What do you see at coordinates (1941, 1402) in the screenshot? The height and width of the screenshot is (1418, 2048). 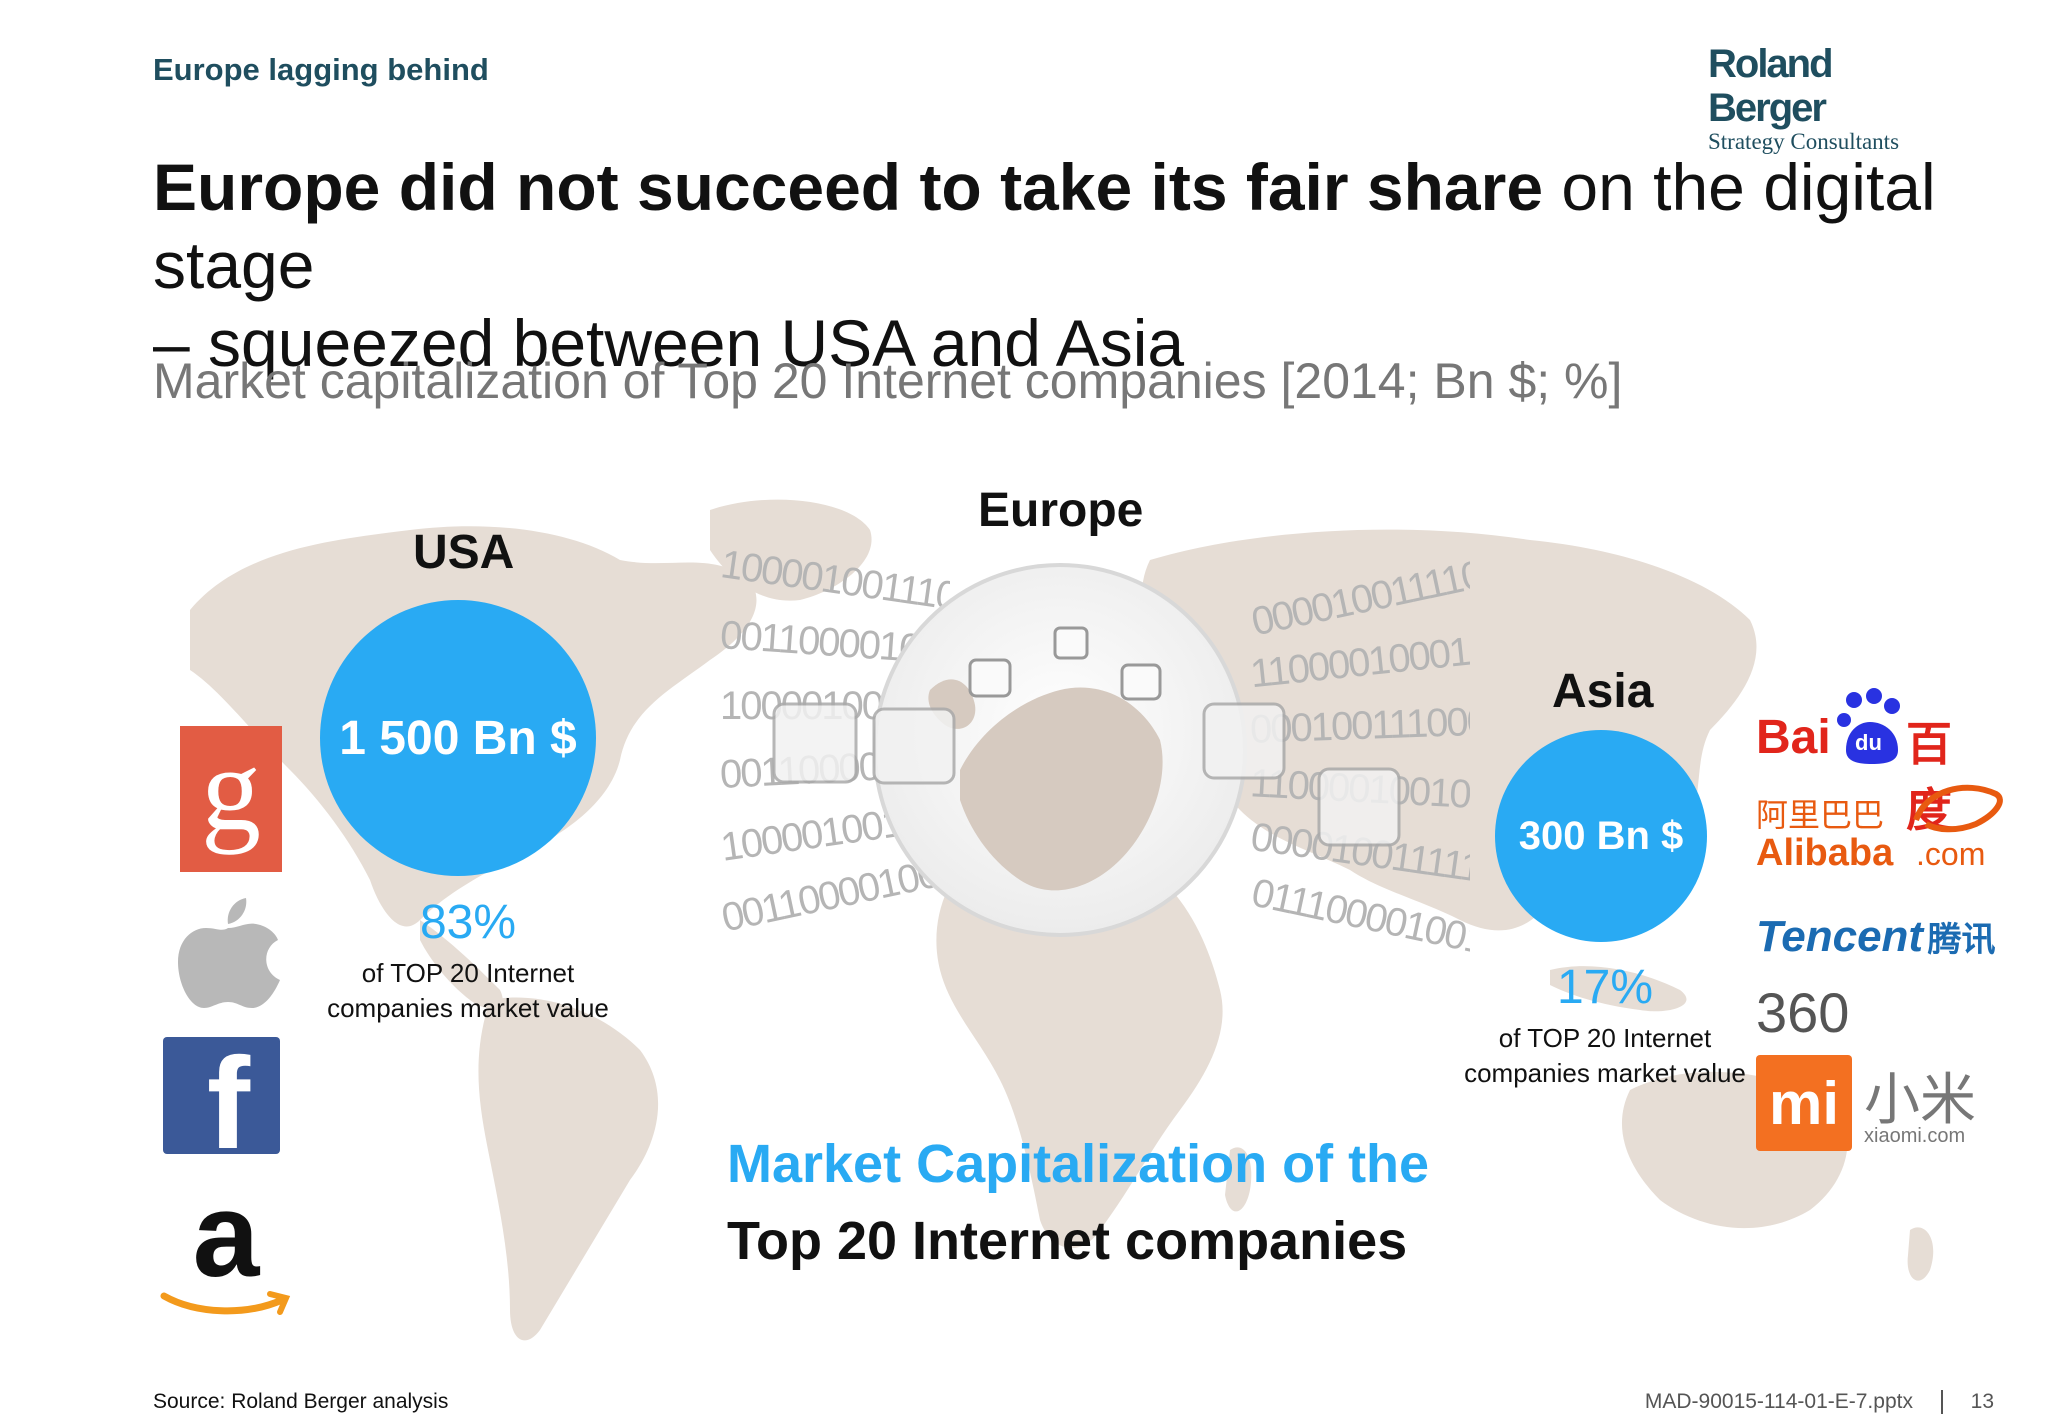 I see `footer-divider` at bounding box center [1941, 1402].